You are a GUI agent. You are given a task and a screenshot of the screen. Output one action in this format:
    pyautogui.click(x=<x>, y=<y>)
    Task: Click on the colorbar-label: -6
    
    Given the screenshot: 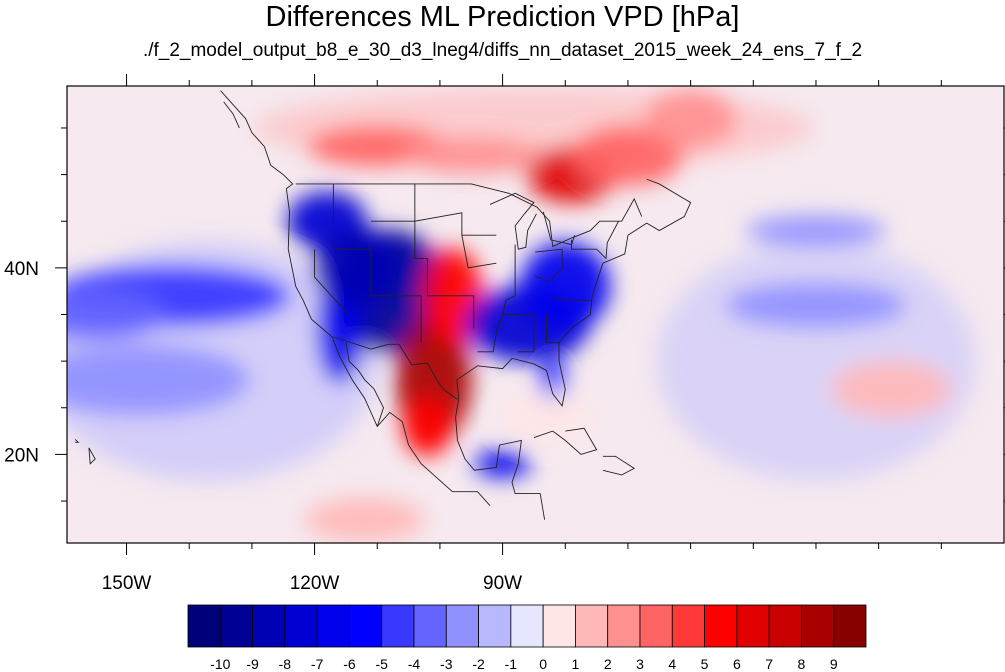 What is the action you would take?
    pyautogui.click(x=349, y=664)
    